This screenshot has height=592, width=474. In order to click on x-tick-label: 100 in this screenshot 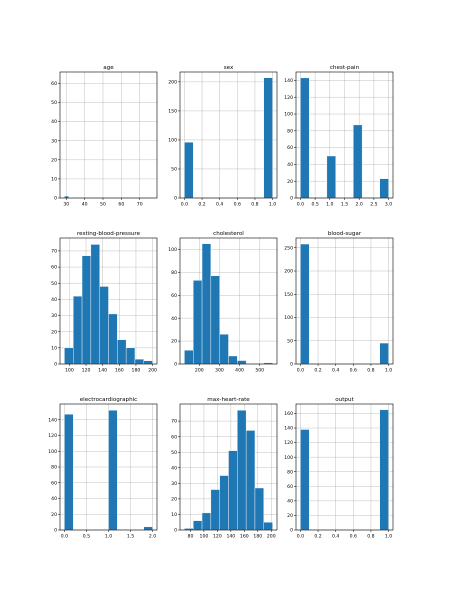, I will do `click(69, 371)`.